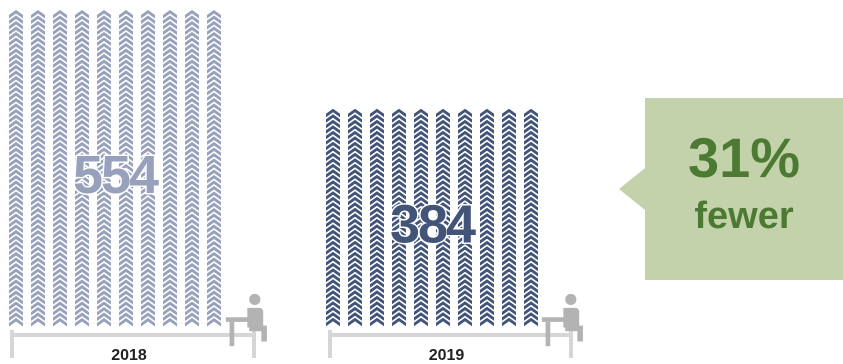  I want to click on data-label-2019: 384, so click(433, 224).